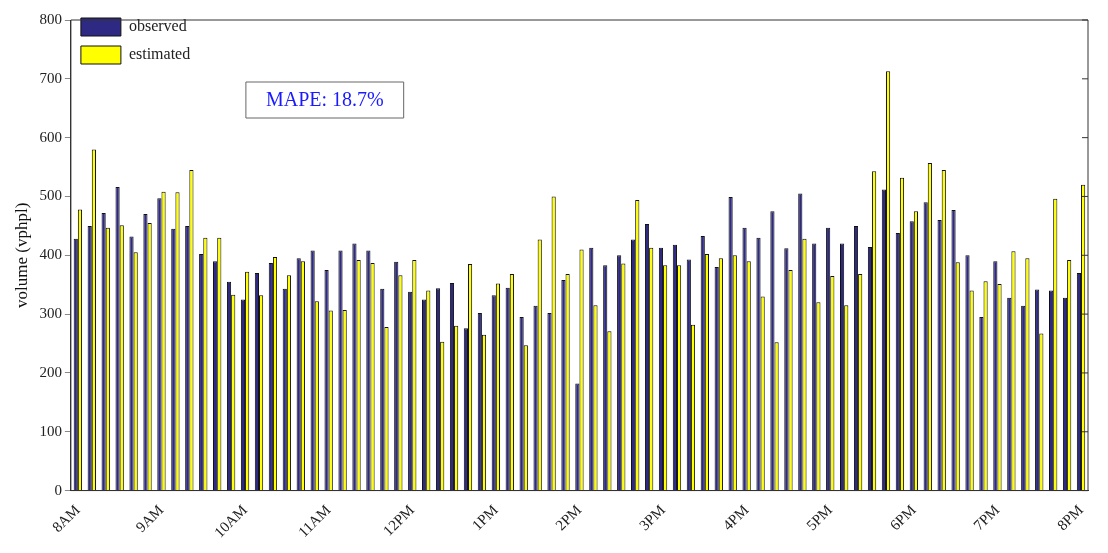 The height and width of the screenshot is (553, 1108). What do you see at coordinates (50, 430) in the screenshot?
I see `y-tick-label: 100` at bounding box center [50, 430].